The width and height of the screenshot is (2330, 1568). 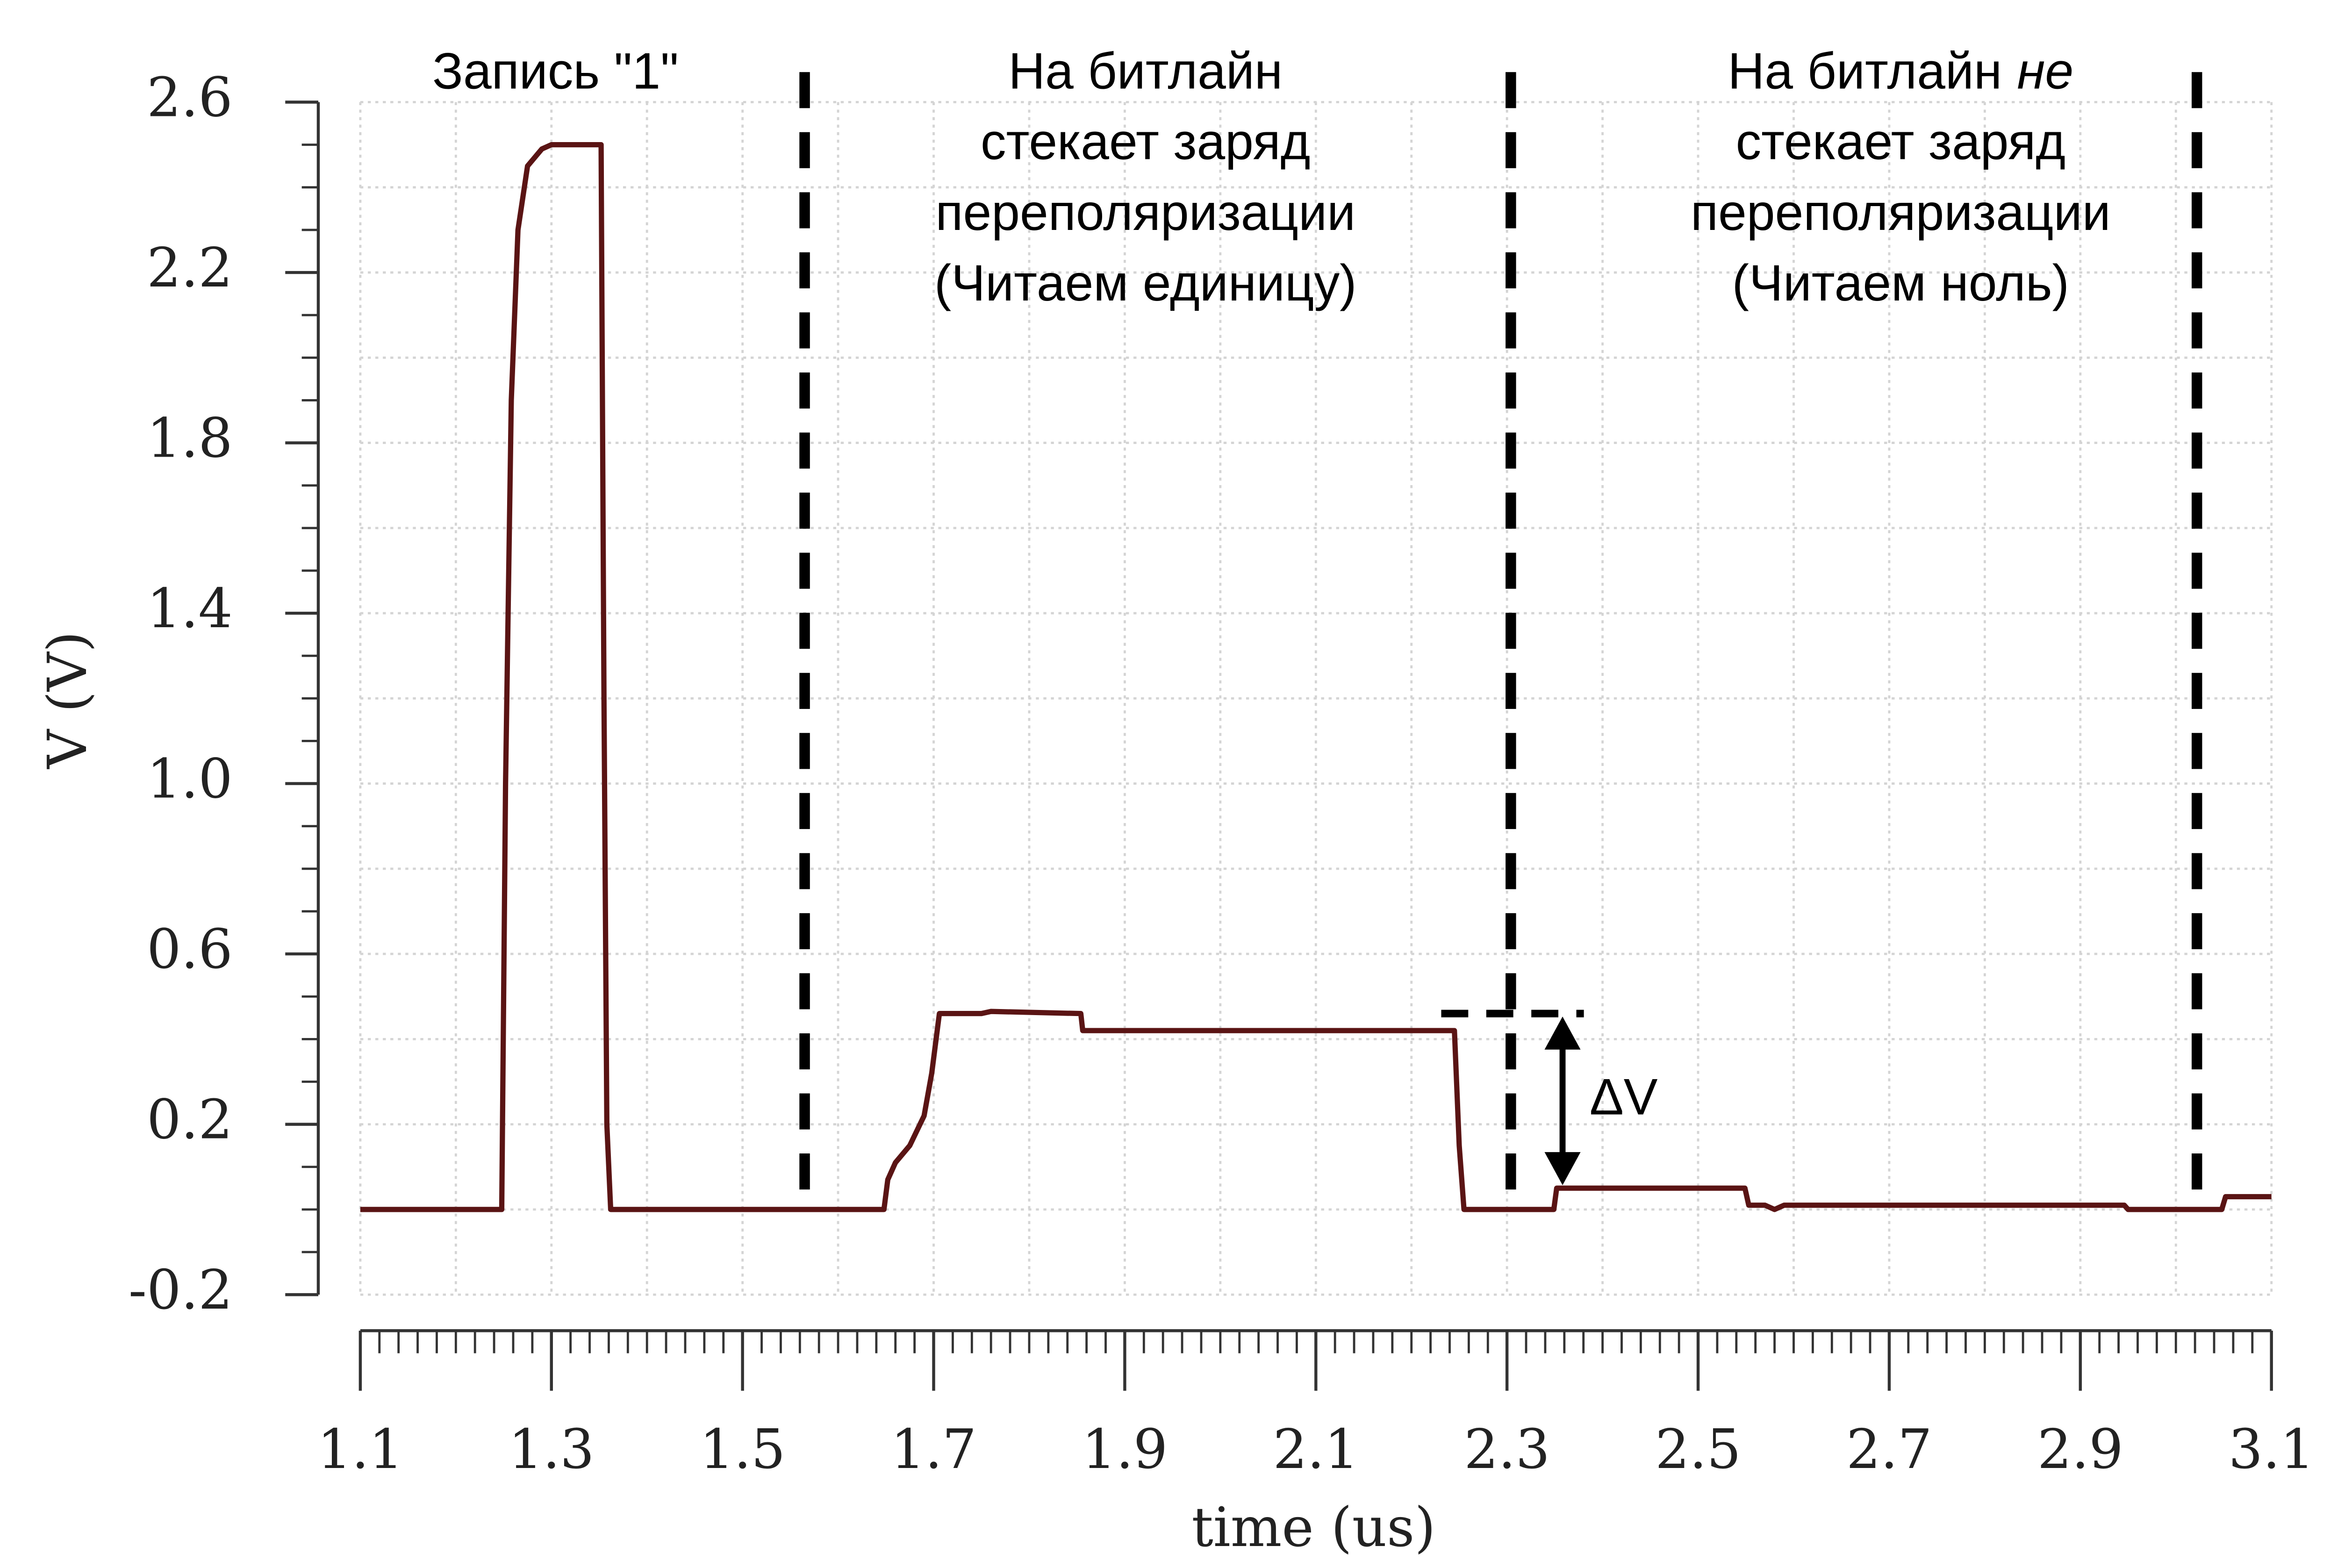 What do you see at coordinates (181, 1291) in the screenshot?
I see `y-tick-label: -0.2` at bounding box center [181, 1291].